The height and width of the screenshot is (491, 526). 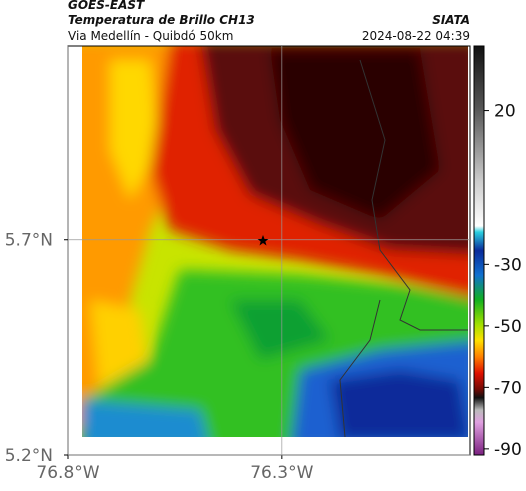 I want to click on region: Via Medellín - Quibdó 50km, so click(x=150, y=36).